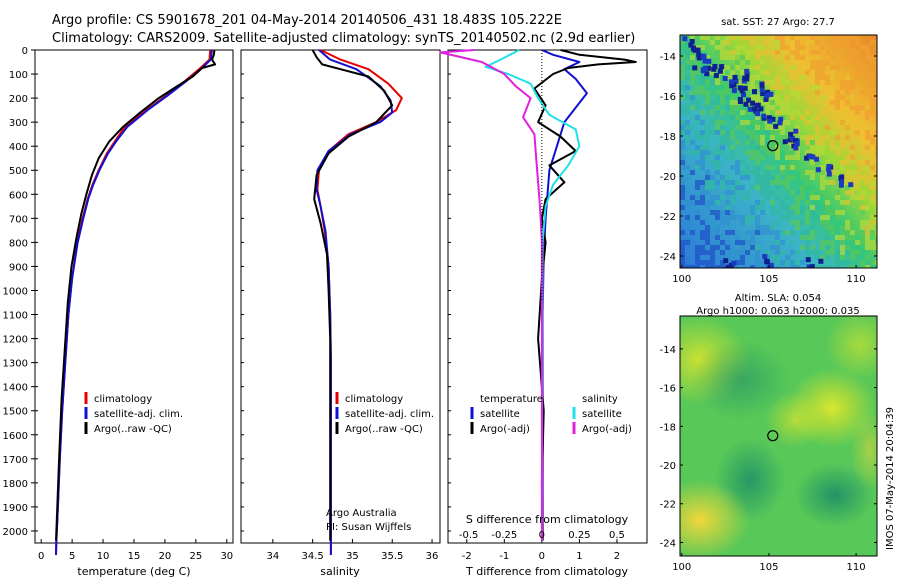  Describe the element at coordinates (890, 478) in the screenshot. I see `imos-timestamp: IMOS 07-May-2014 20:04:39` at that location.